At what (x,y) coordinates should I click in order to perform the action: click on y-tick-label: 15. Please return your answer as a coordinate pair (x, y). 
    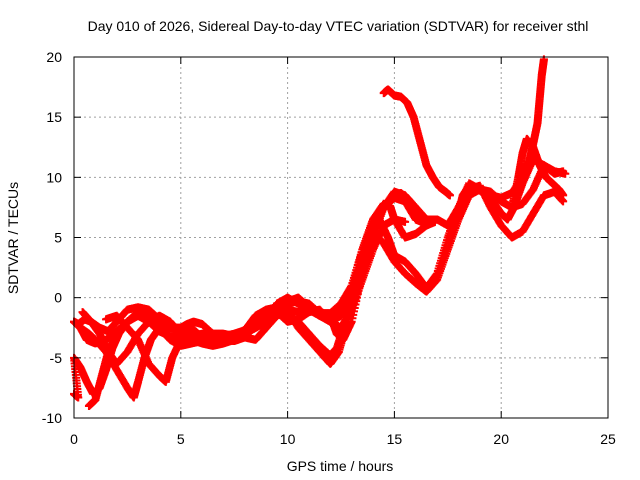
    Looking at the image, I should click on (54, 117).